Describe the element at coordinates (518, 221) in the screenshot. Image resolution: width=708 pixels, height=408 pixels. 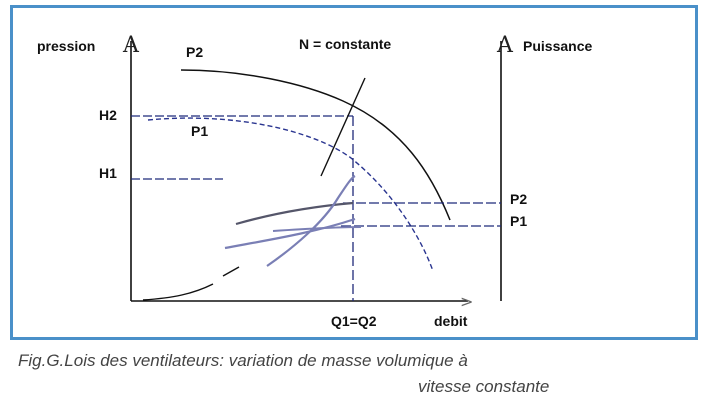
I see `power-level-p1: P1` at that location.